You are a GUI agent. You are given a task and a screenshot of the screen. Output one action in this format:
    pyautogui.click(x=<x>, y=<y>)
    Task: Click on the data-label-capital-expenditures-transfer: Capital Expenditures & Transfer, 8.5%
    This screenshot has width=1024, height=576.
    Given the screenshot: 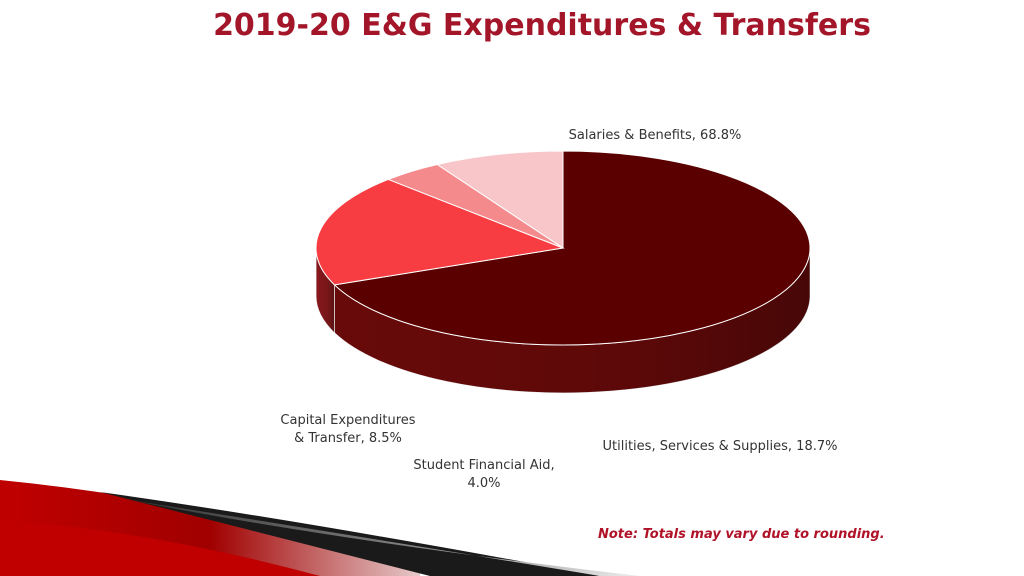 What is the action you would take?
    pyautogui.click(x=347, y=429)
    